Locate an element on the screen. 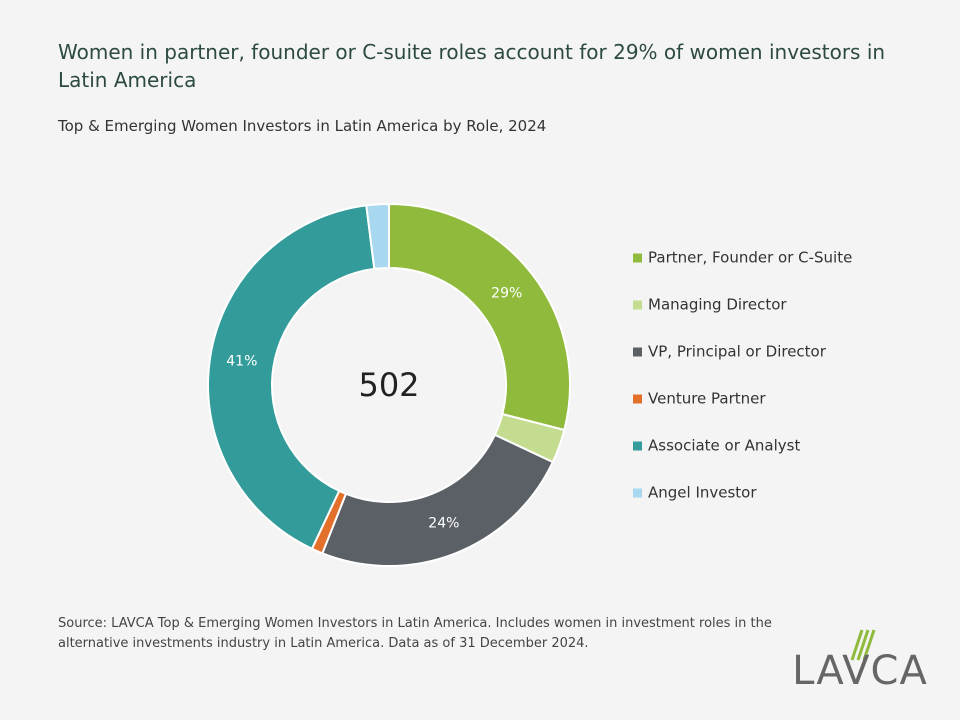 The image size is (960, 720). logo: LAVCA is located at coordinates (860, 671).